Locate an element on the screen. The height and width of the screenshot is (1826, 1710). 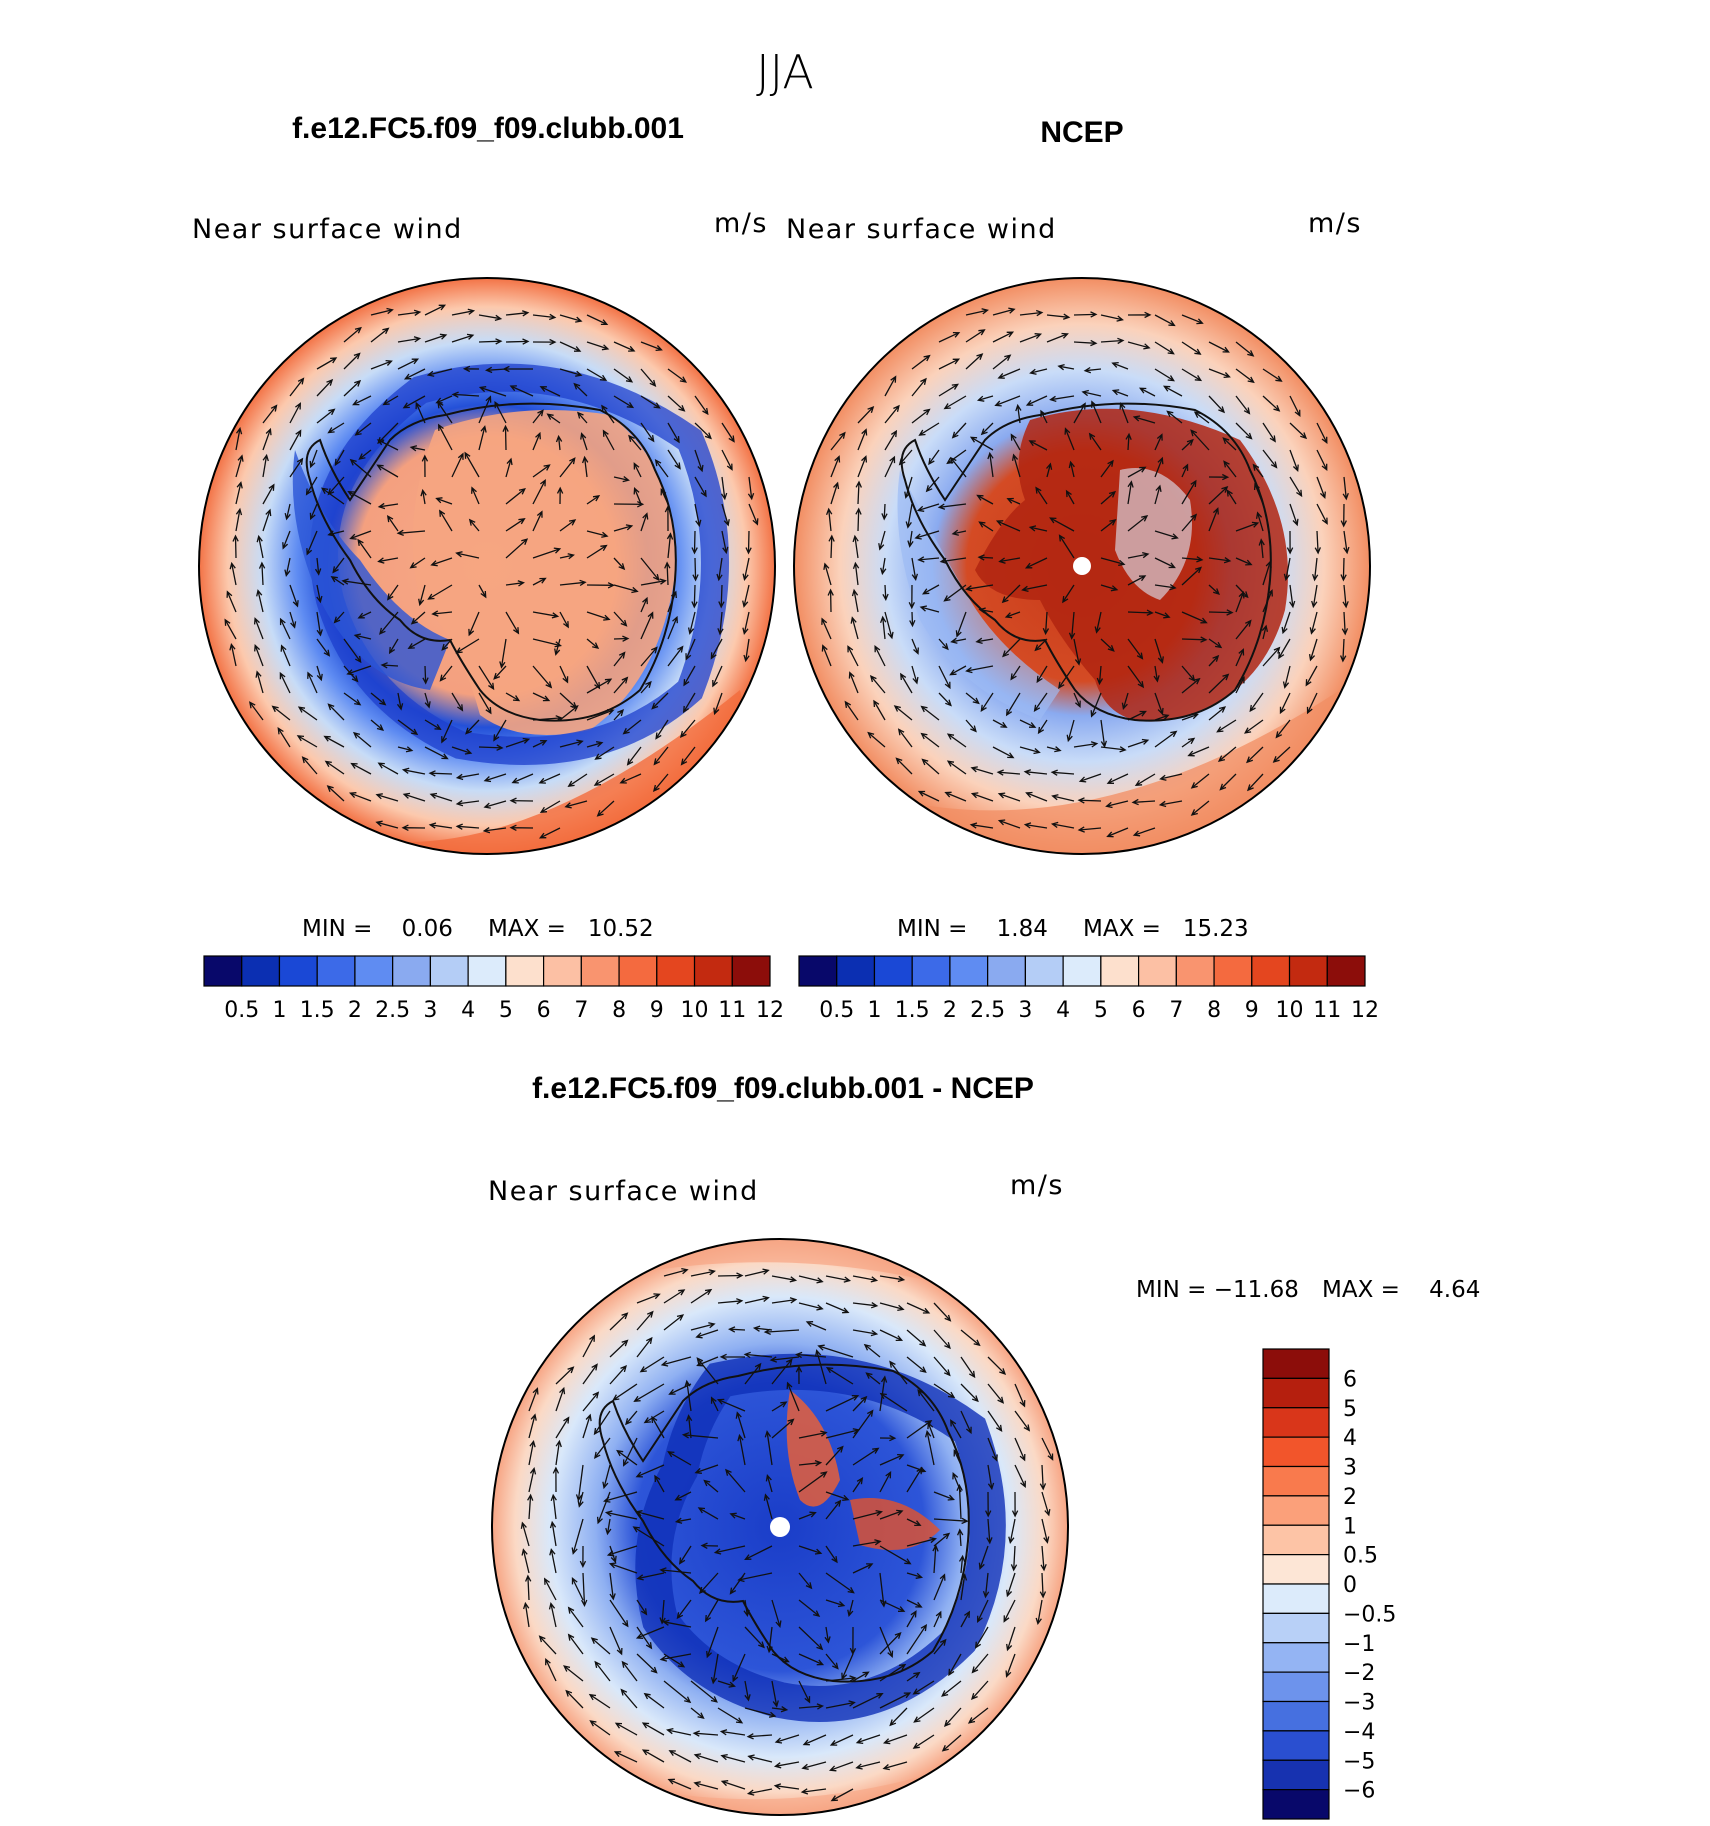
diff-colorbar: 6 5 4 3 2 1 0.5 0 −0.5 −1 −2 −3 −4 −5 −6 is located at coordinates (1329, 1584).